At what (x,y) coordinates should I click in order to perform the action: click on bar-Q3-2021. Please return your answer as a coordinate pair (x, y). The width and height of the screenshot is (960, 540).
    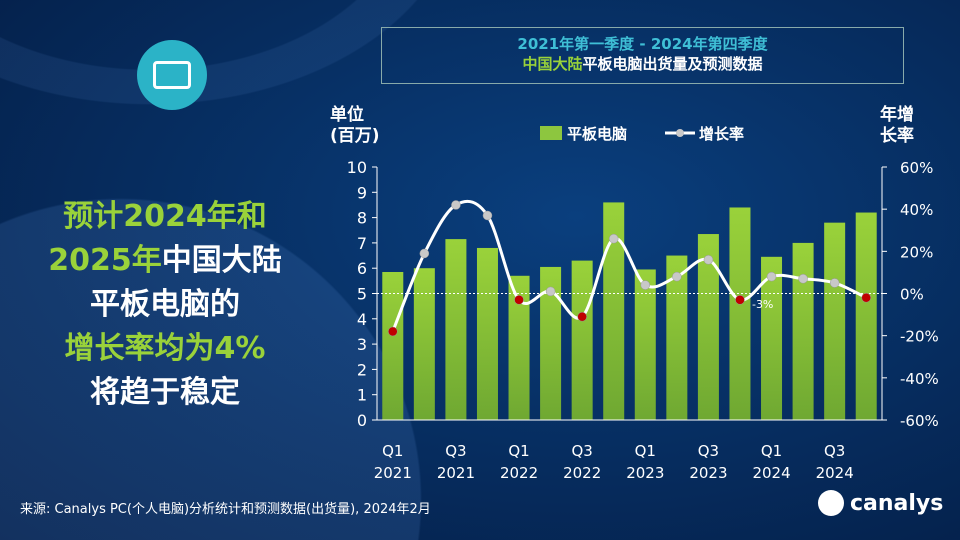
    Looking at the image, I should click on (456, 329).